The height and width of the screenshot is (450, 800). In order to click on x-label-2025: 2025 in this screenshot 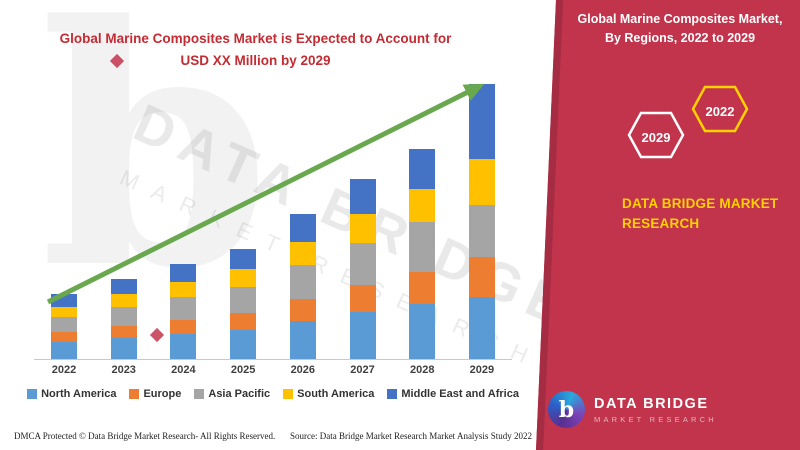, I will do `click(243, 370)`.